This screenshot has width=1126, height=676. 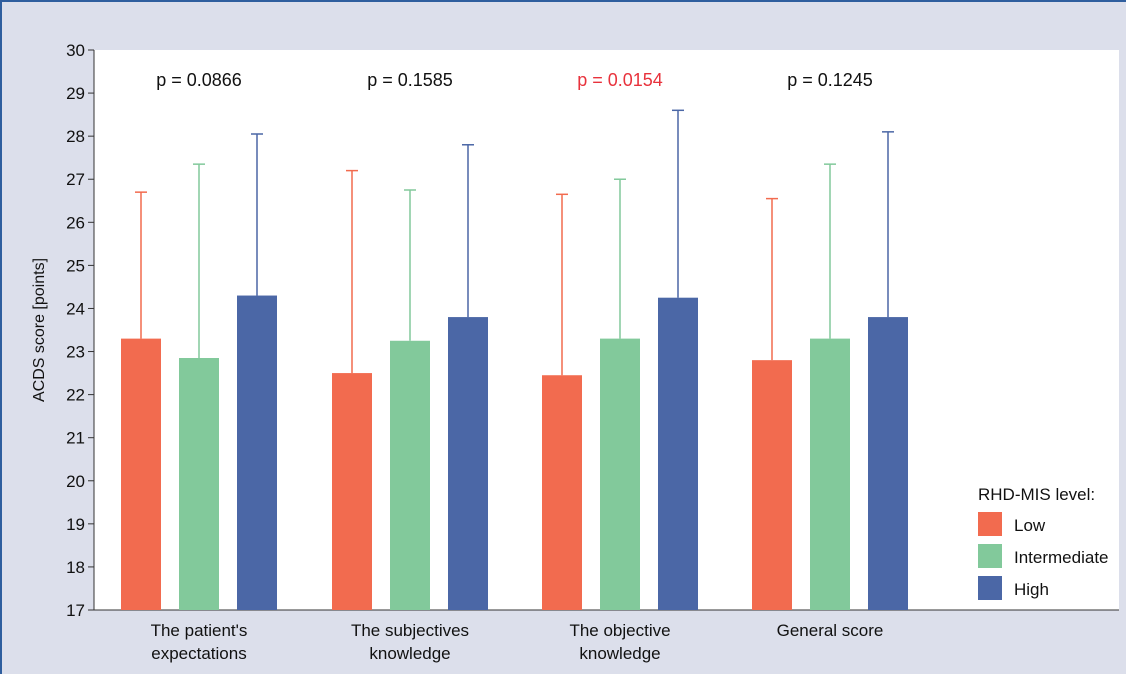 What do you see at coordinates (410, 80) in the screenshot?
I see `p-value-label: p = 0.1585` at bounding box center [410, 80].